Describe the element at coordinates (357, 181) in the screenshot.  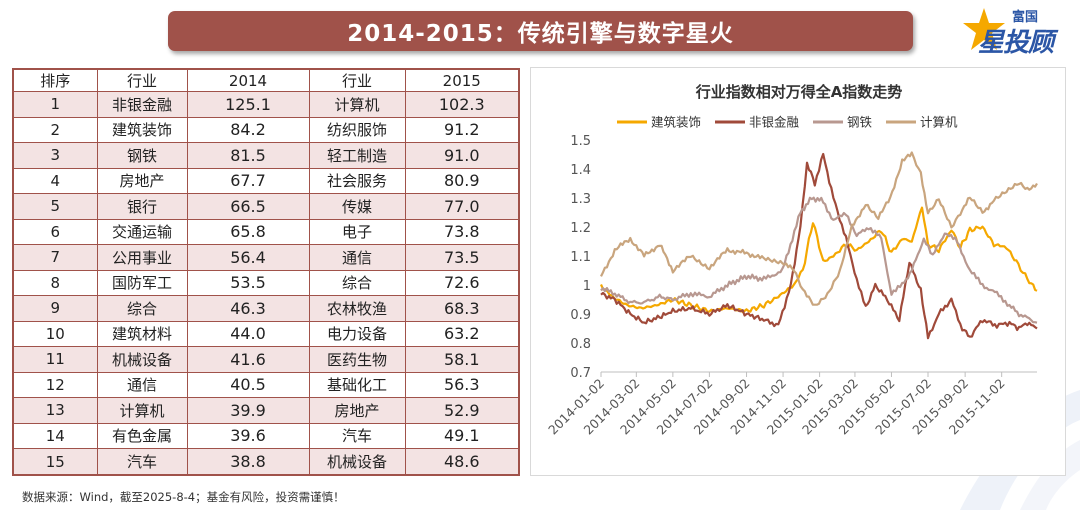
I see `industry-2015-cell: 社会服务` at that location.